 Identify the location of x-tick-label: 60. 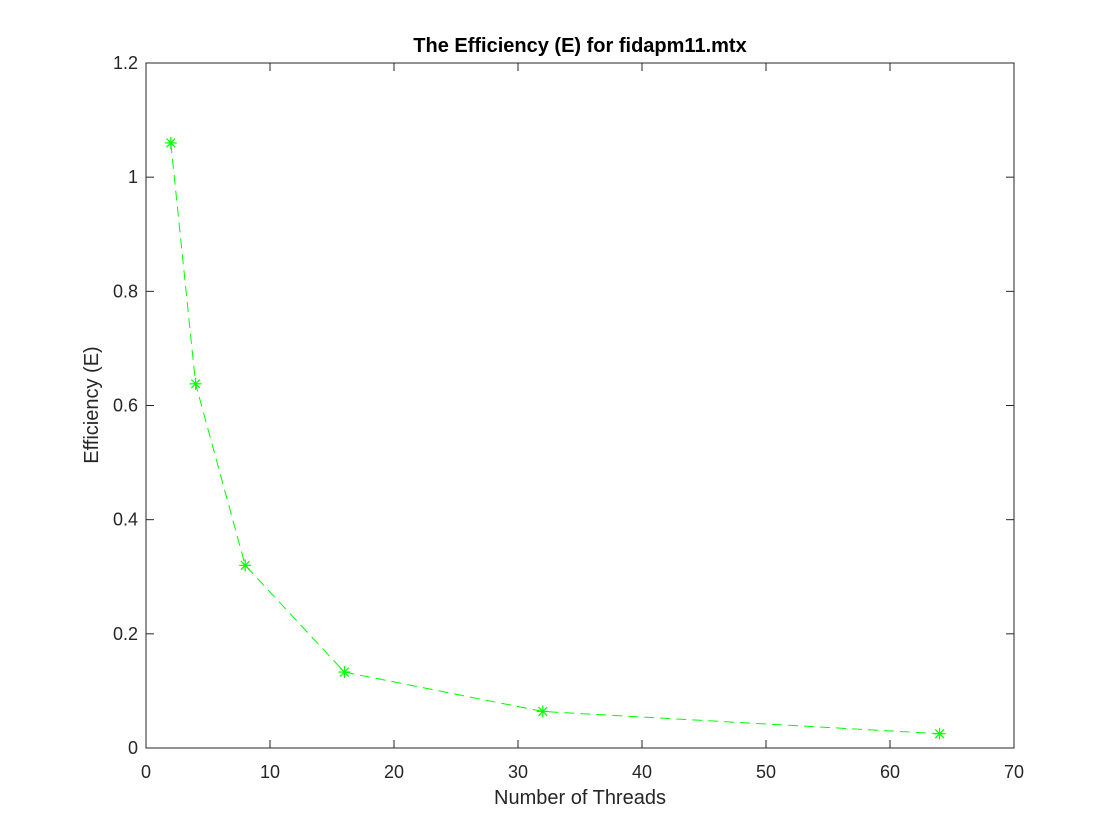
(890, 772).